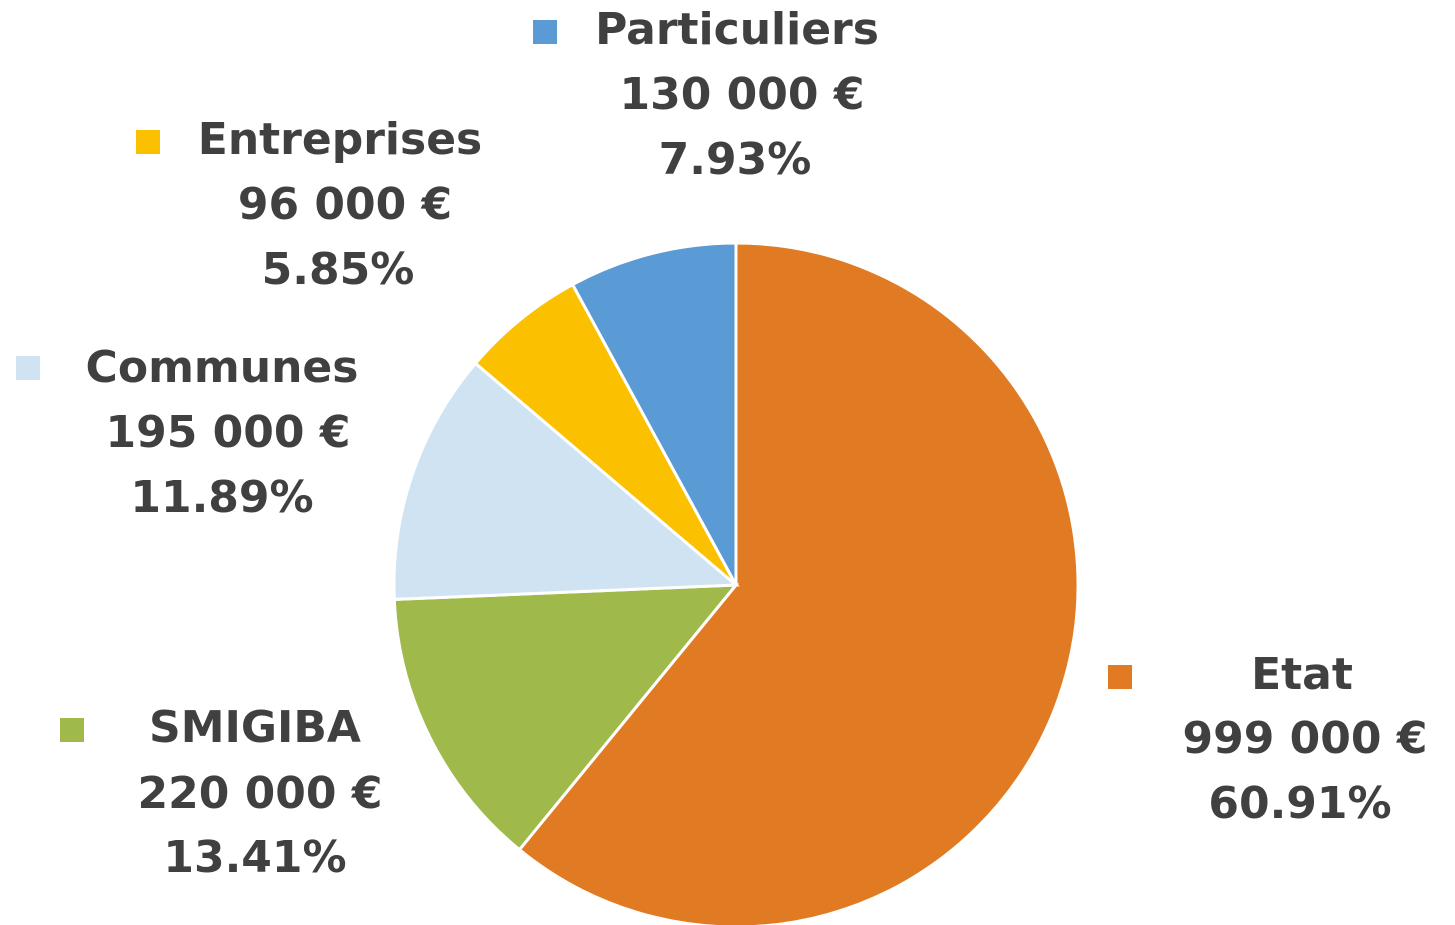 Image resolution: width=1455 pixels, height=925 pixels. I want to click on category-label: Entreprises, so click(340, 139).